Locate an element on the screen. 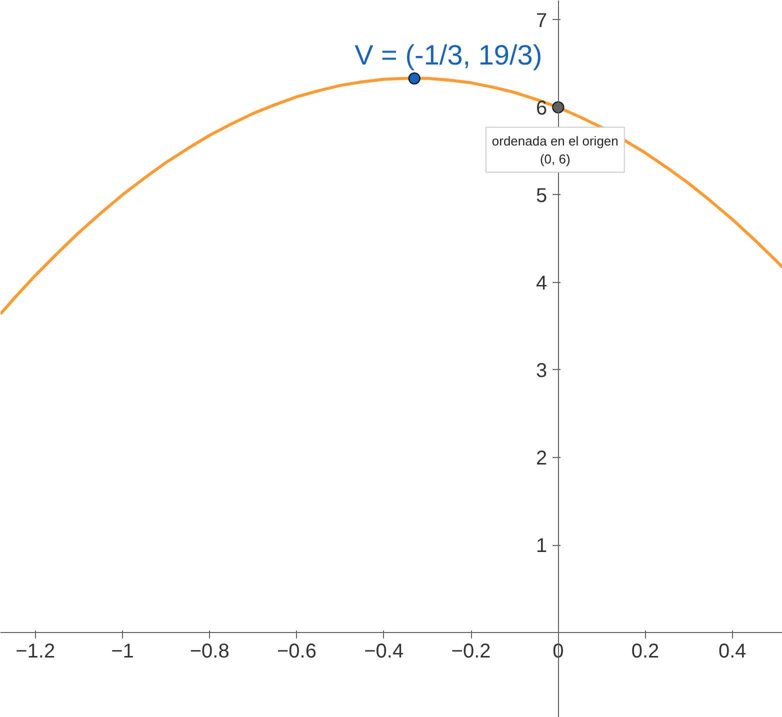 This screenshot has height=717, width=782. x-tick-label: −1.2 is located at coordinates (36, 651).